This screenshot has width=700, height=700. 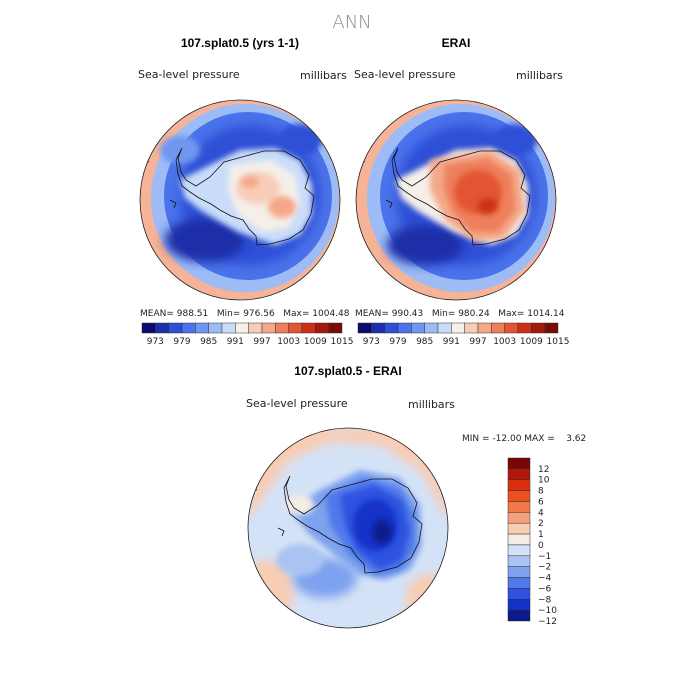 I want to click on colorbar-tick-label: 6, so click(x=541, y=502).